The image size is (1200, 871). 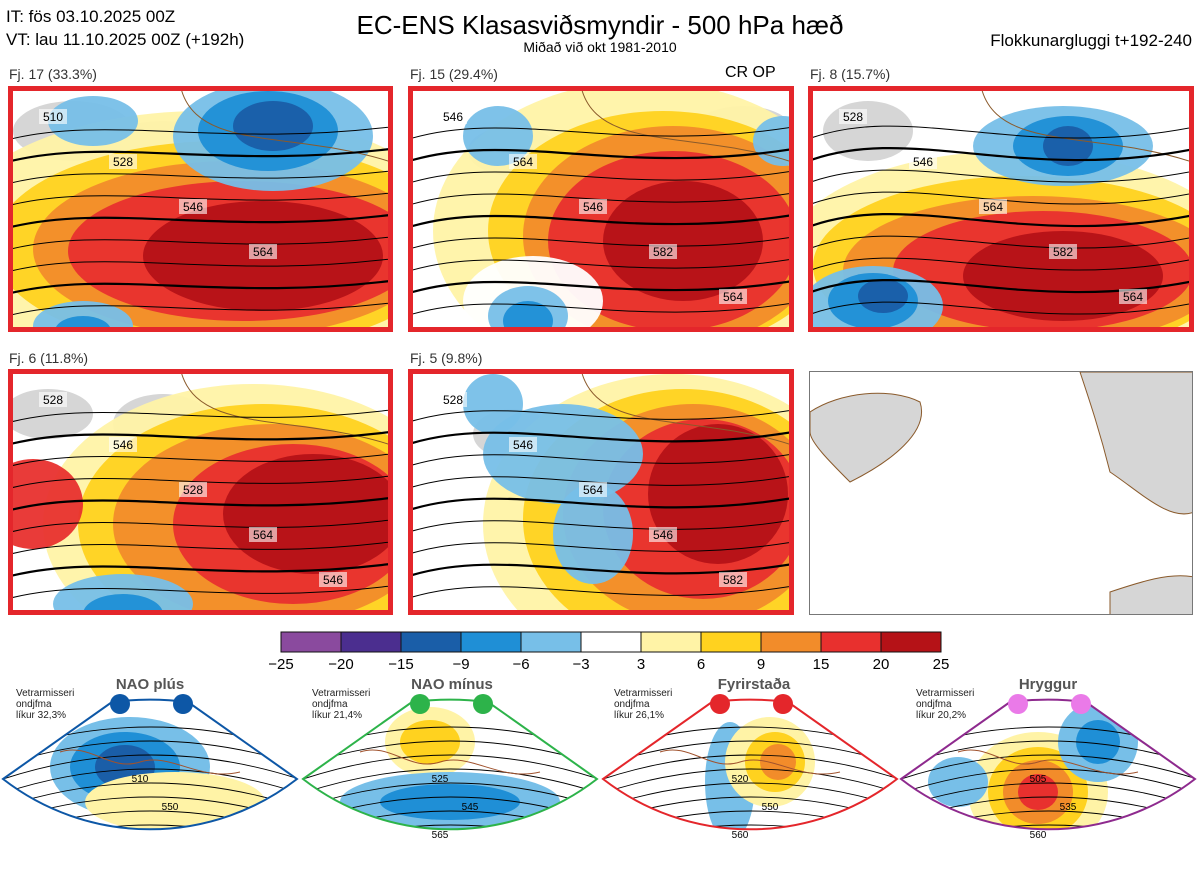 I want to click on cluster-map-6: 528 546 528 564 546, so click(x=200, y=492).